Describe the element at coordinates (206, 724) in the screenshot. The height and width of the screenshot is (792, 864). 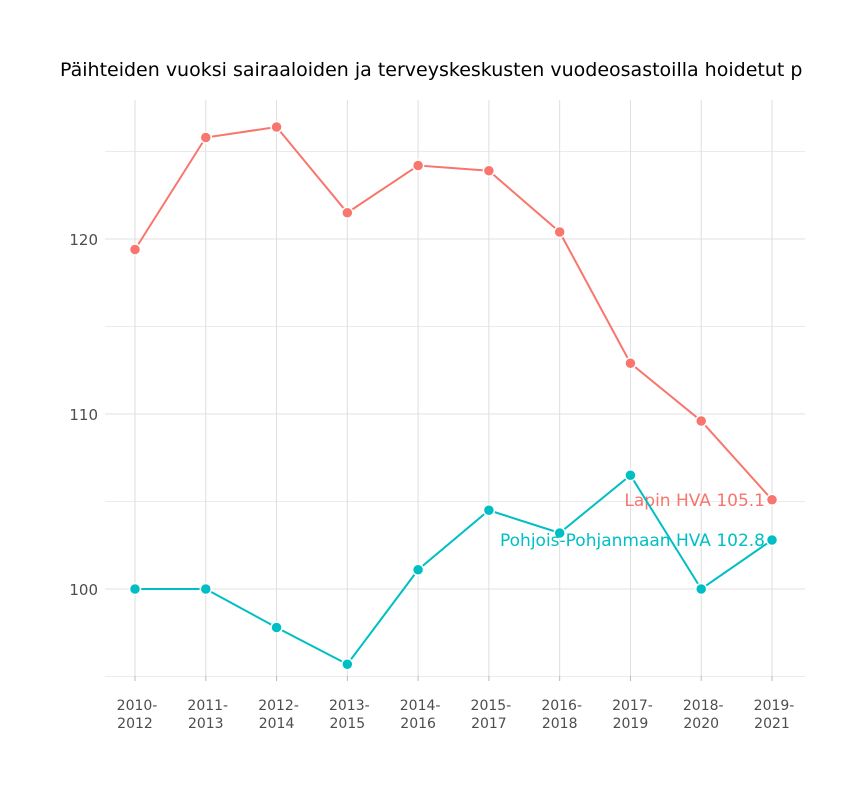
I see `x-tick-label: 2013` at that location.